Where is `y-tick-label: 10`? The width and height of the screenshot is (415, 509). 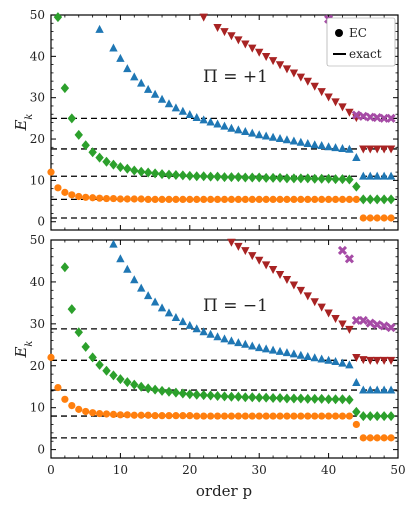 y-tick-label: 10 is located at coordinates (37, 180).